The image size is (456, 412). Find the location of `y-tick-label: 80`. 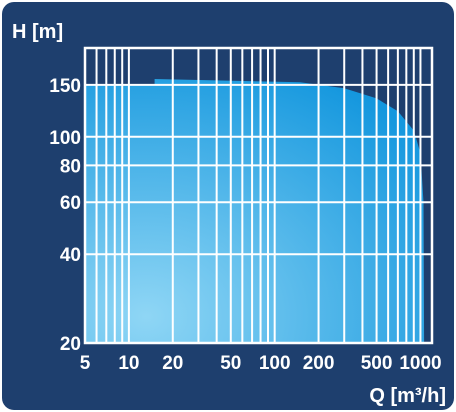

y-tick-label: 80 is located at coordinates (70, 166).